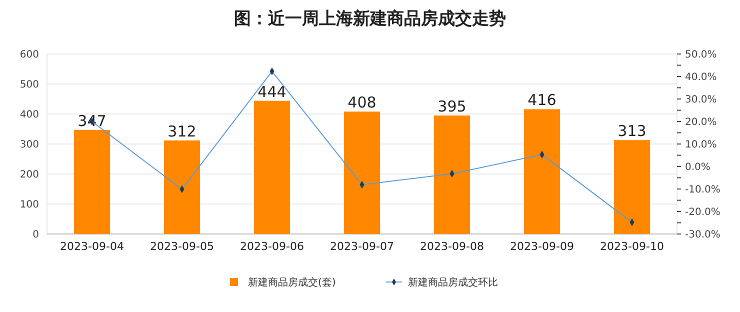 This screenshot has width=740, height=312. I want to click on x-tick-label: 2023-09-07, so click(362, 246).